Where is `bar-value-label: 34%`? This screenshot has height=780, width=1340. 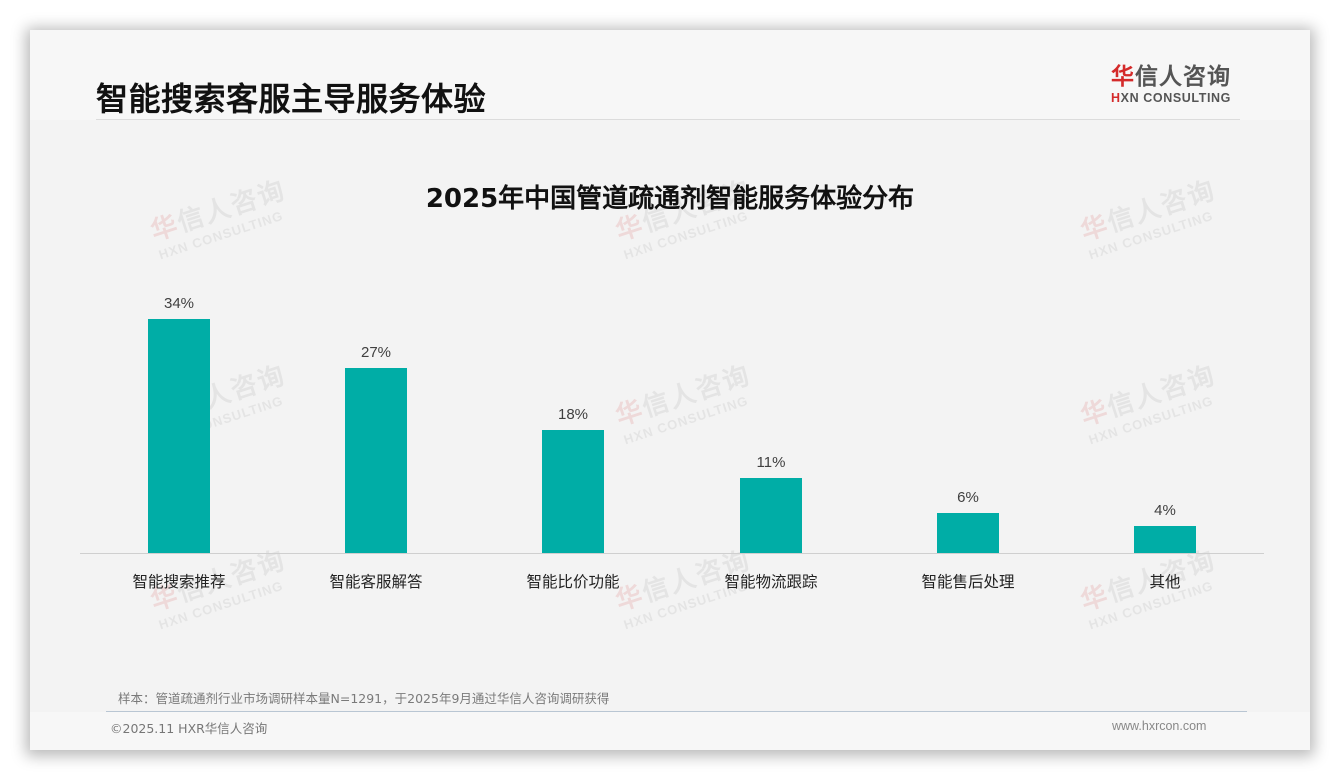 bar-value-label: 34% is located at coordinates (179, 304).